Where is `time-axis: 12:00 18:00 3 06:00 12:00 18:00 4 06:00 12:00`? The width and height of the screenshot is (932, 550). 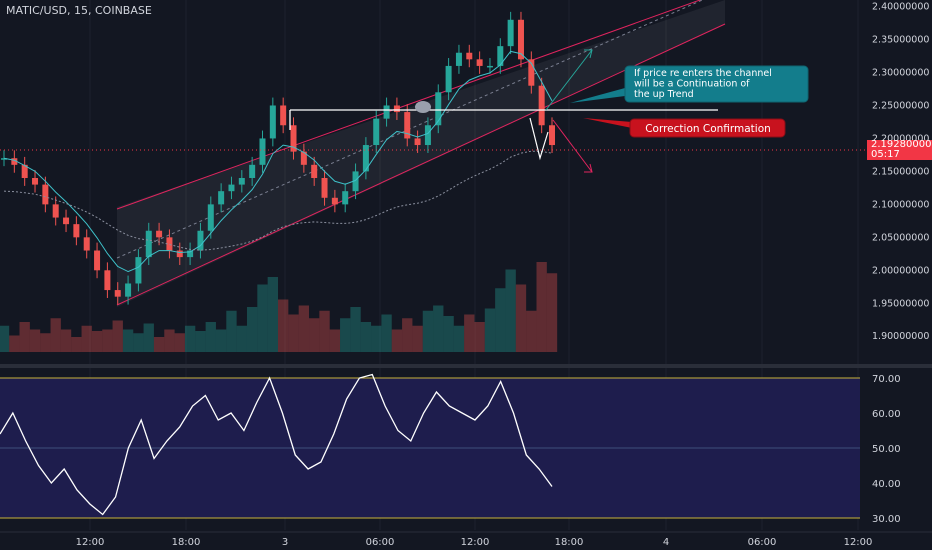
time-axis: 12:00 18:00 3 06:00 12:00 18:00 4 06:00 12:00 is located at coordinates (474, 542).